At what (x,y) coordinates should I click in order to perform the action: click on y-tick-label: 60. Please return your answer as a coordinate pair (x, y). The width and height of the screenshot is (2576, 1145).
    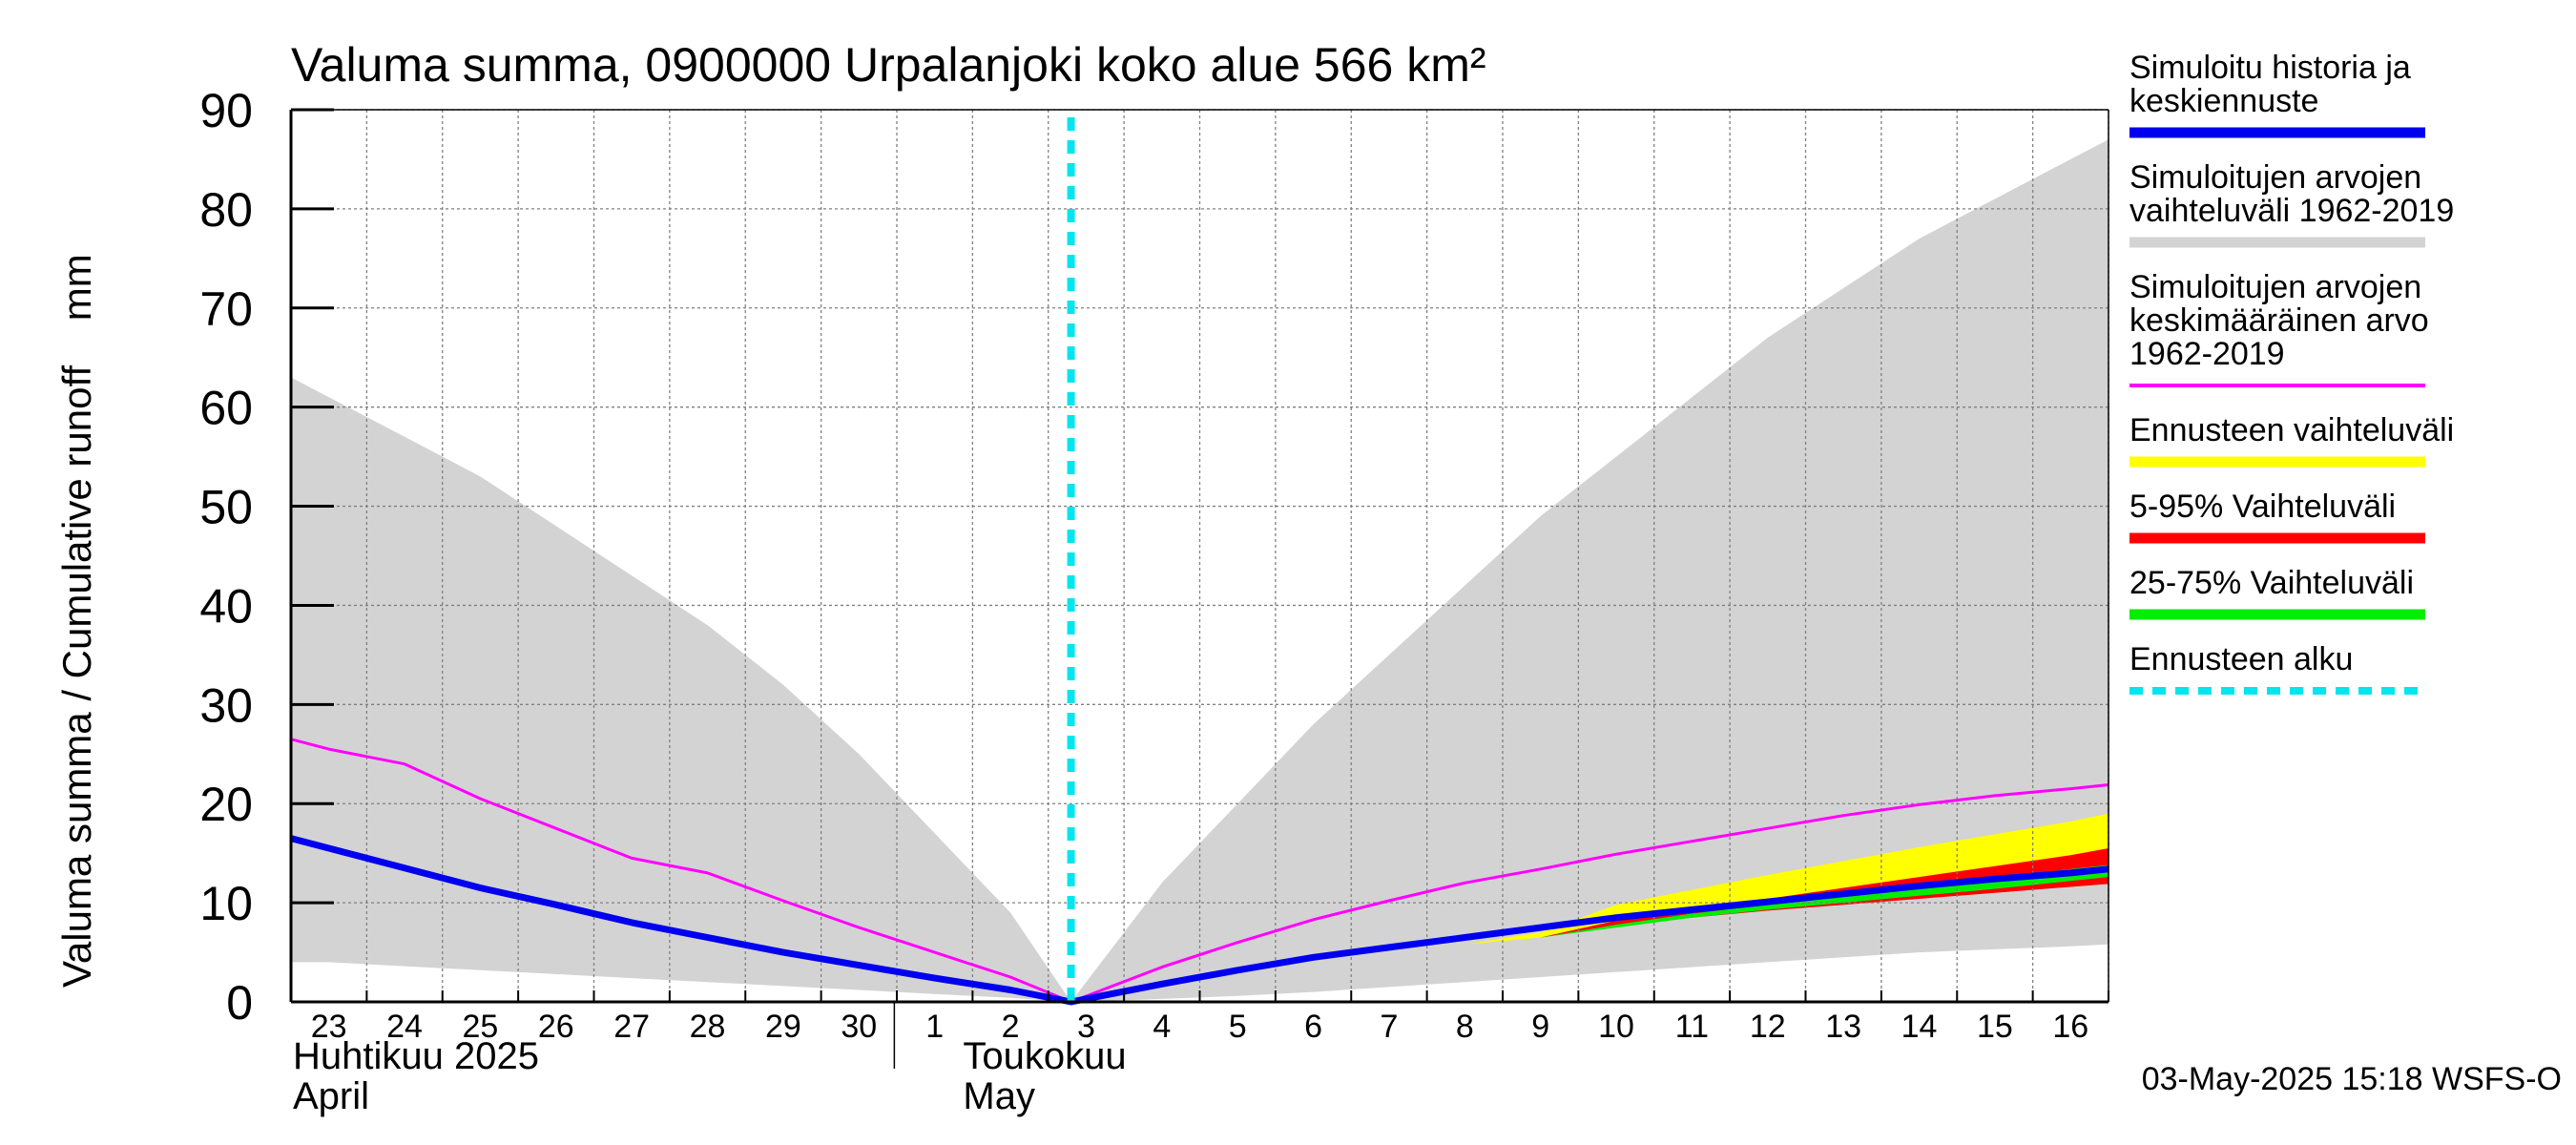
    Looking at the image, I should click on (226, 408).